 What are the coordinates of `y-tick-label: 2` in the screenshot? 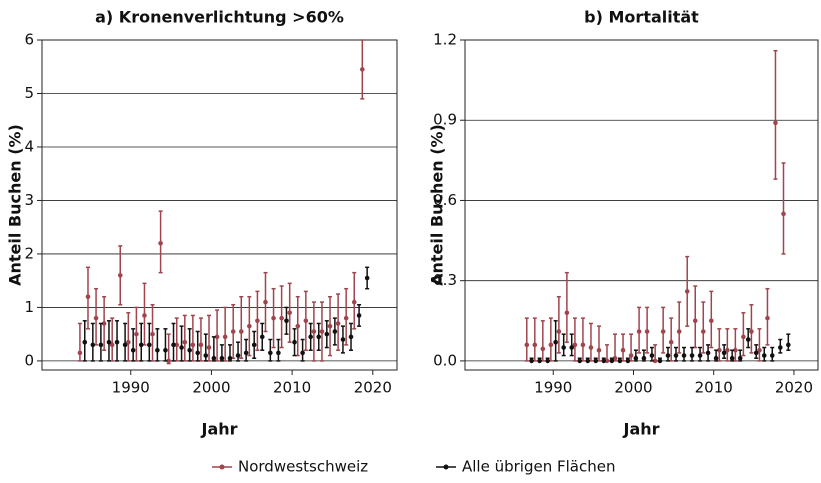 It's located at (29, 253).